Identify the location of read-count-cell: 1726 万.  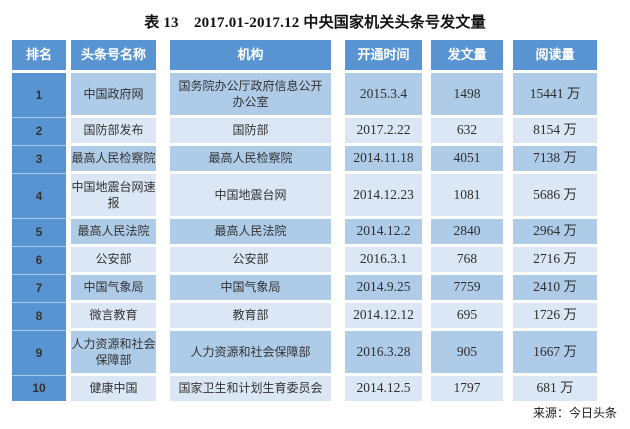
(555, 315).